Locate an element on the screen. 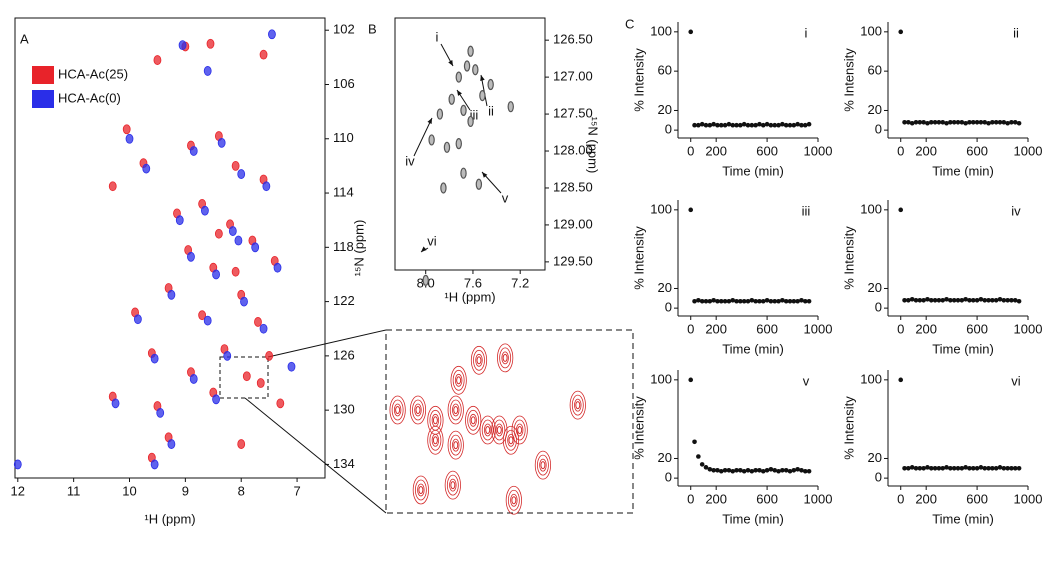 The width and height of the screenshot is (1050, 561). y-tick-label: 122 is located at coordinates (344, 300).